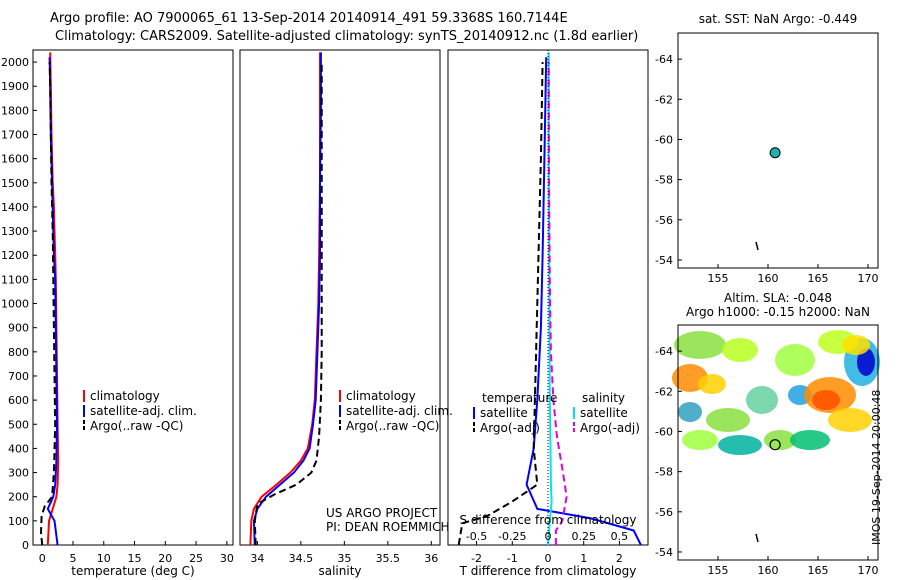 The width and height of the screenshot is (900, 580). I want to click on temperature-x-tick-label-1: 5, so click(73, 558).